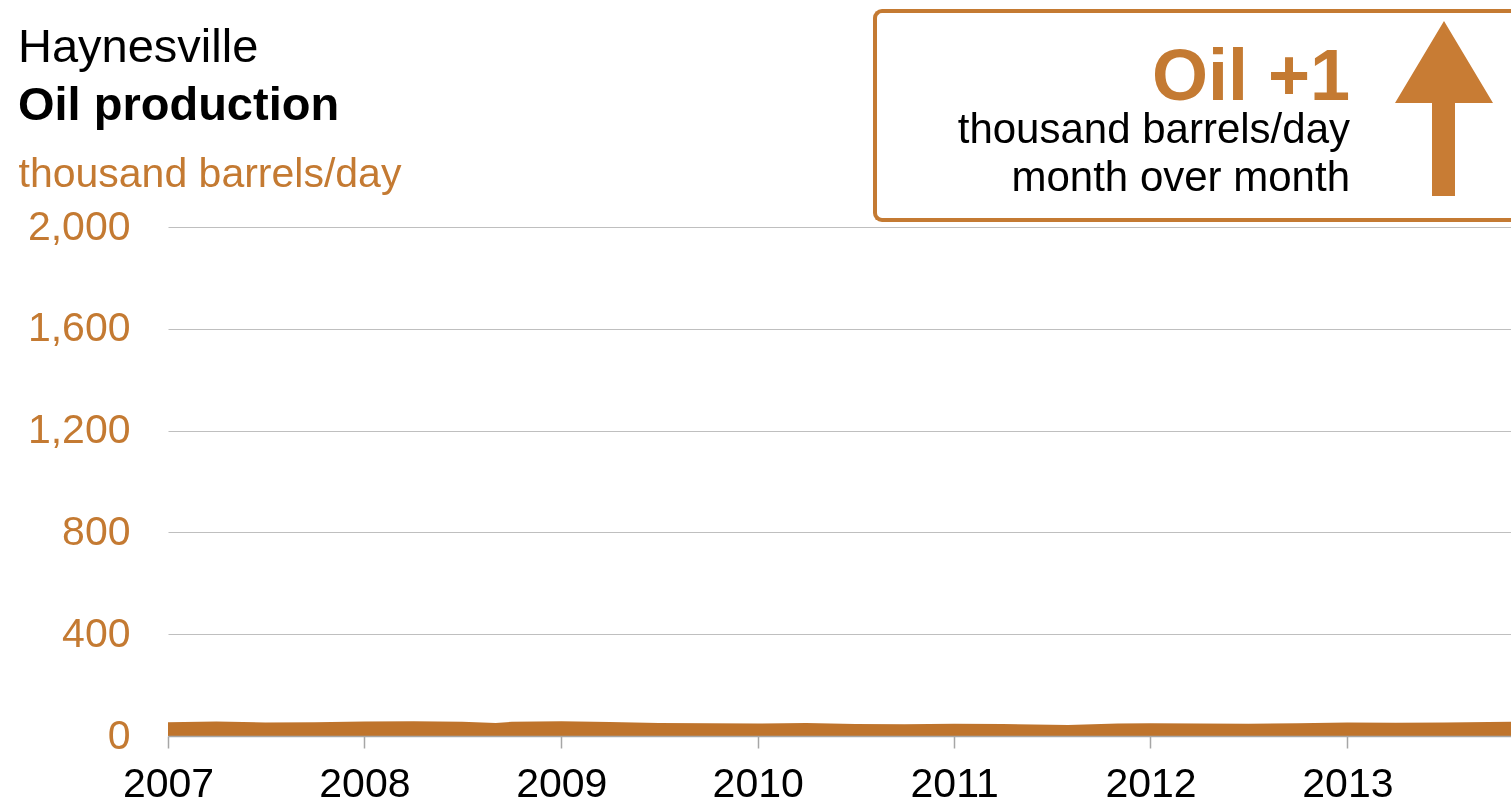 The height and width of the screenshot is (811, 1511). What do you see at coordinates (1151, 782) in the screenshot?
I see `x-tick-label: 2012` at bounding box center [1151, 782].